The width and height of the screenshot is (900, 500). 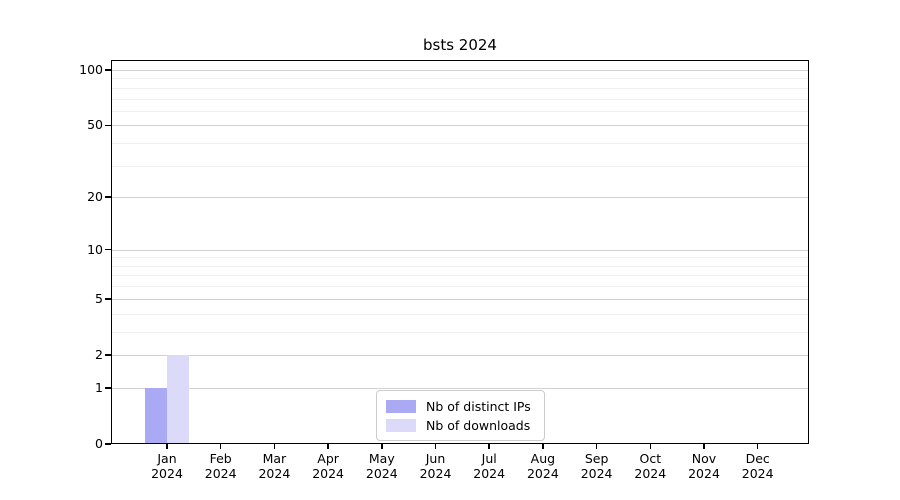 What do you see at coordinates (460, 415) in the screenshot?
I see `legend: Nb of distinct IPs Nb of downloads` at bounding box center [460, 415].